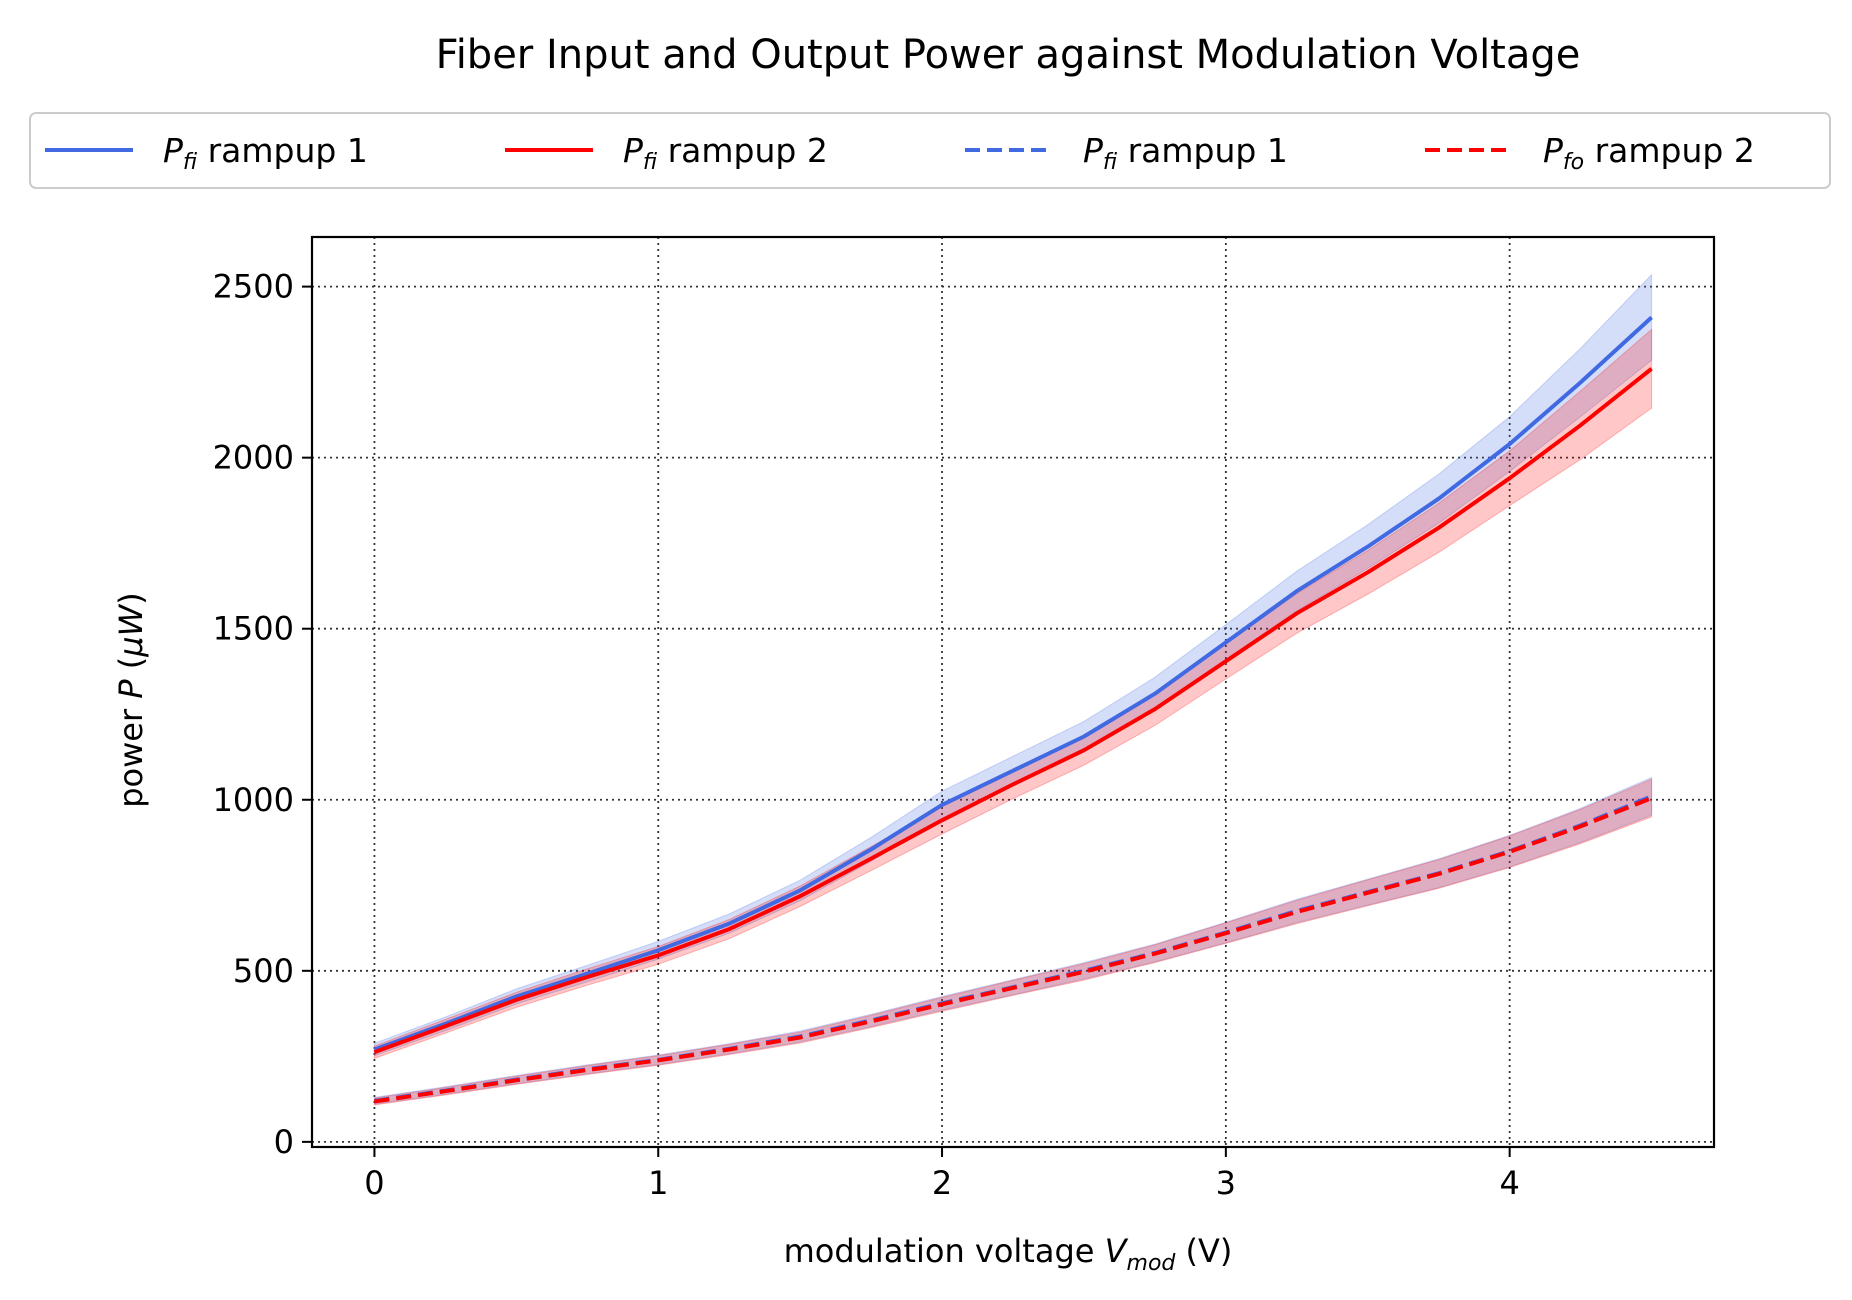 Image resolution: width=1852 pixels, height=1300 pixels. What do you see at coordinates (725, 153) in the screenshot?
I see `legend-label: Pfi rampup 2` at bounding box center [725, 153].